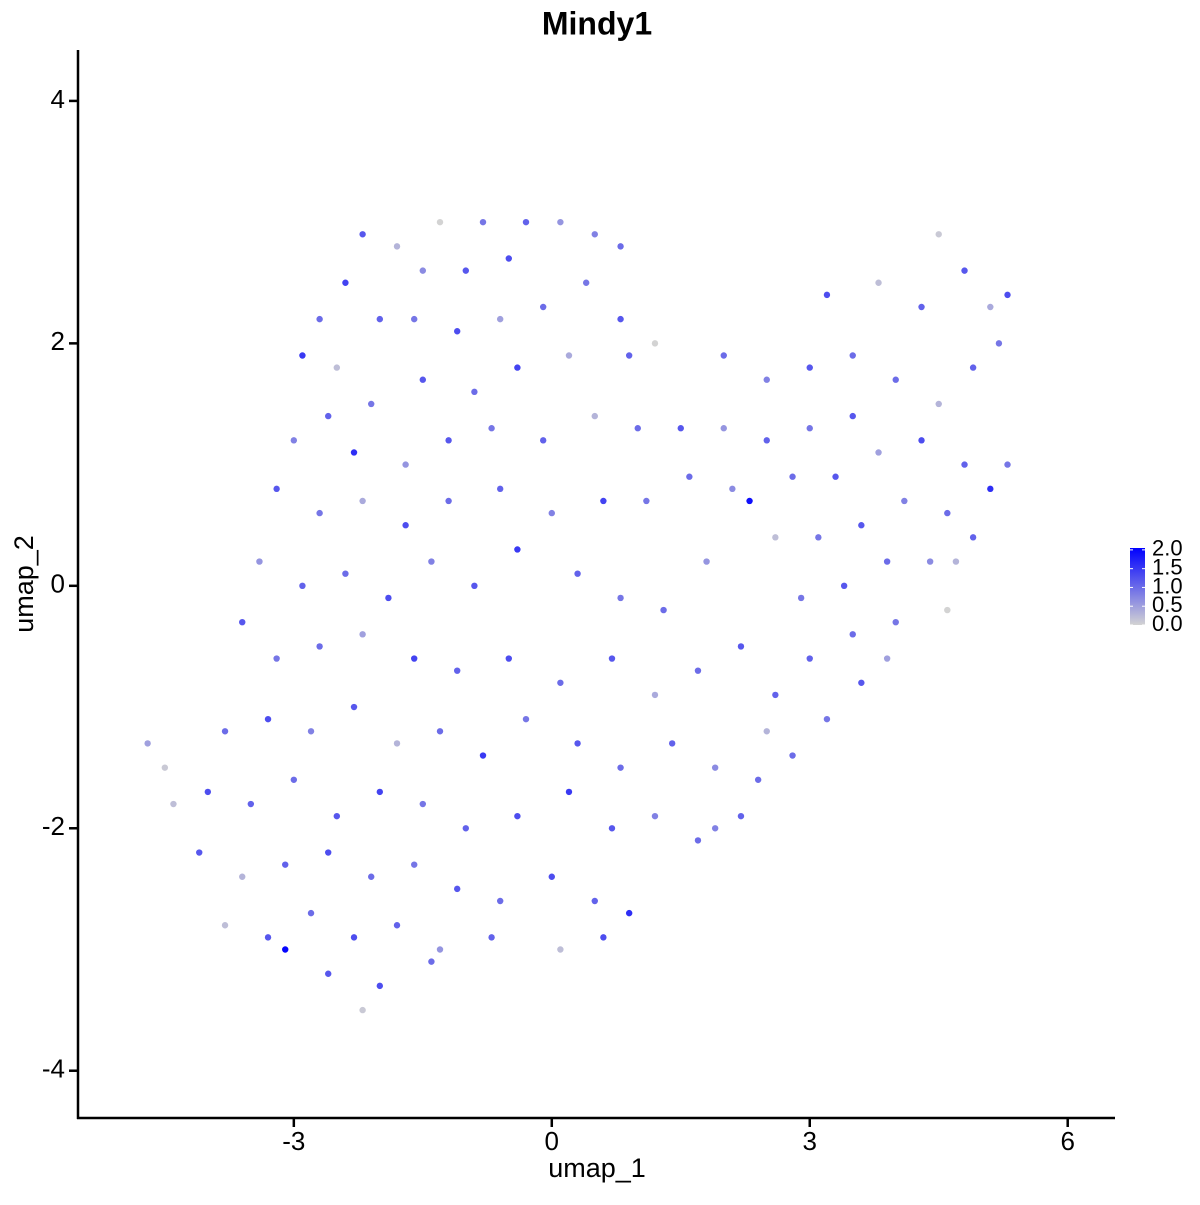 The image size is (1200, 1205). I want to click on chart-title: Mindy1, so click(597, 23).